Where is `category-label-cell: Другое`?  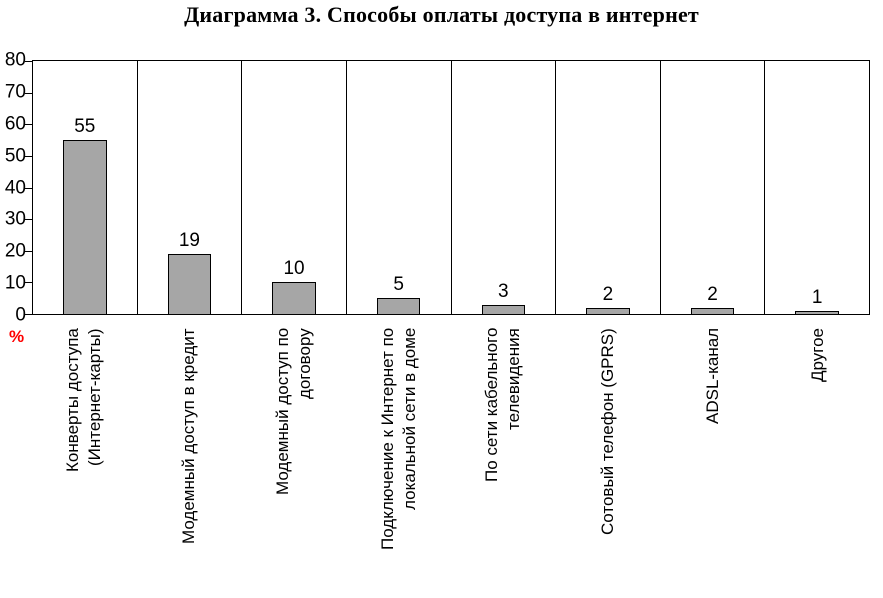
category-label-cell: Другое is located at coordinates (817, 454).